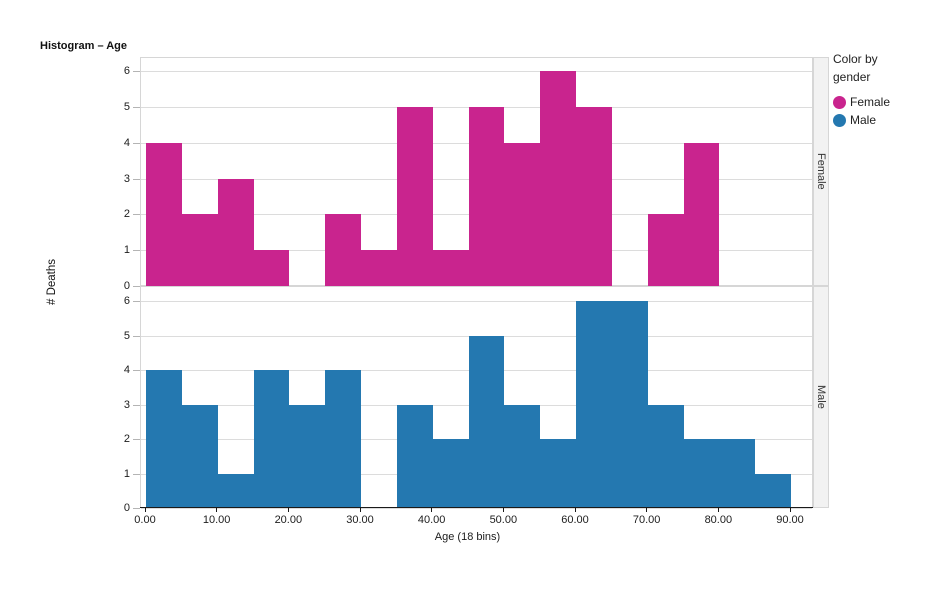 The image size is (937, 592). I want to click on legend-item-female: Female, so click(883, 102).